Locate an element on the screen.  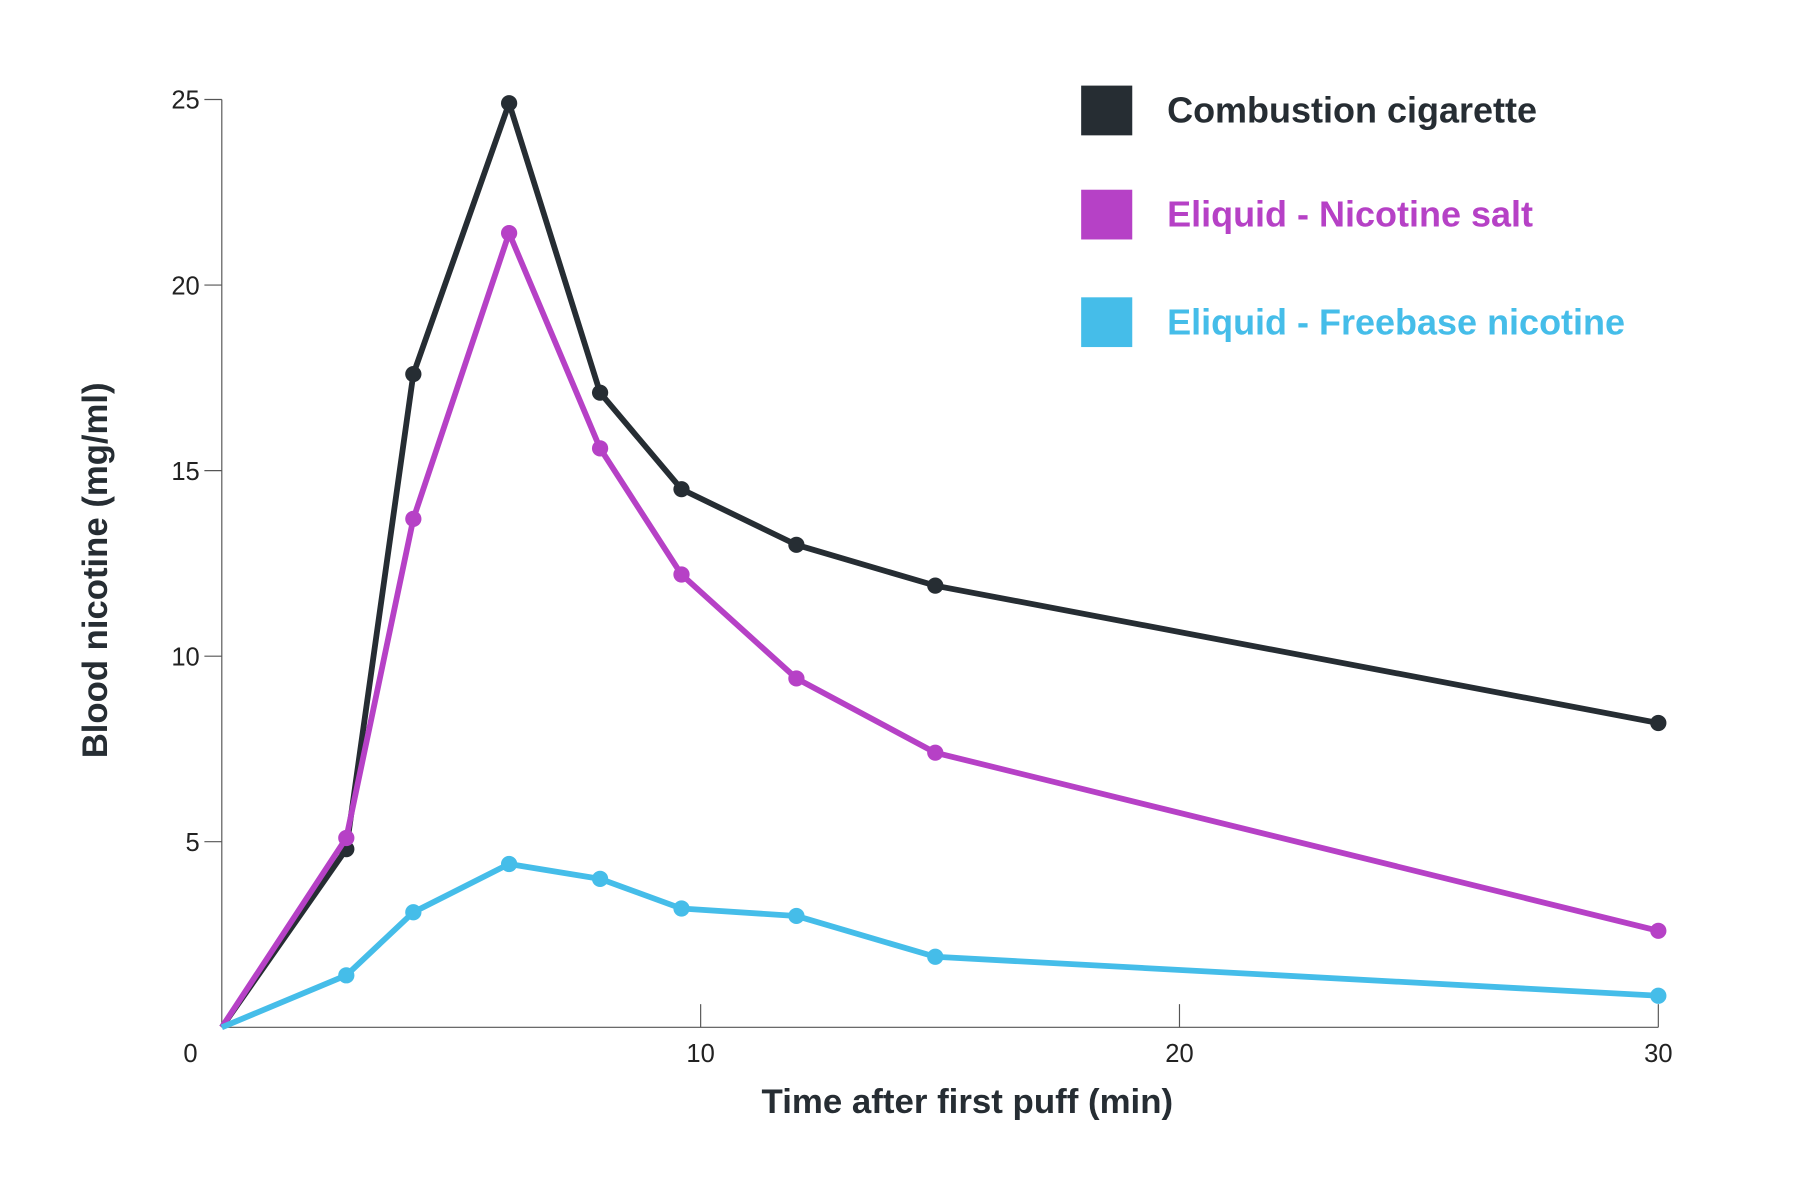
legend-item: Eliquid - Freebase nicotine is located at coordinates (1353, 322).